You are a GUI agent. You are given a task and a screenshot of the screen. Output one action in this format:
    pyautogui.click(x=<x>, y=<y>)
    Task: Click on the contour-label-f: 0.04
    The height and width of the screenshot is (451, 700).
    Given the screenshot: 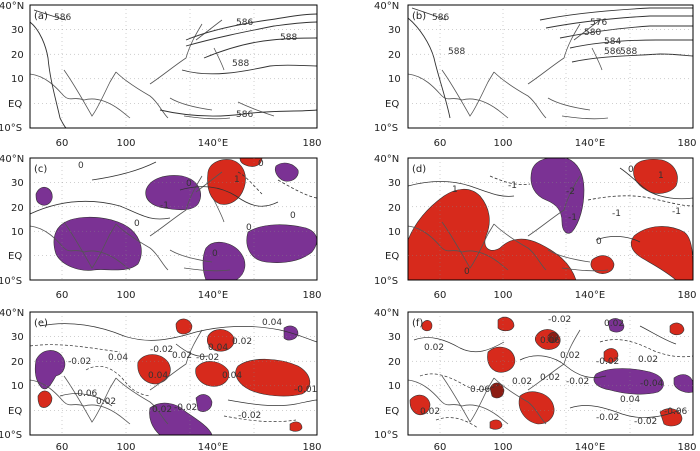 What is the action you would take?
    pyautogui.click(x=630, y=400)
    